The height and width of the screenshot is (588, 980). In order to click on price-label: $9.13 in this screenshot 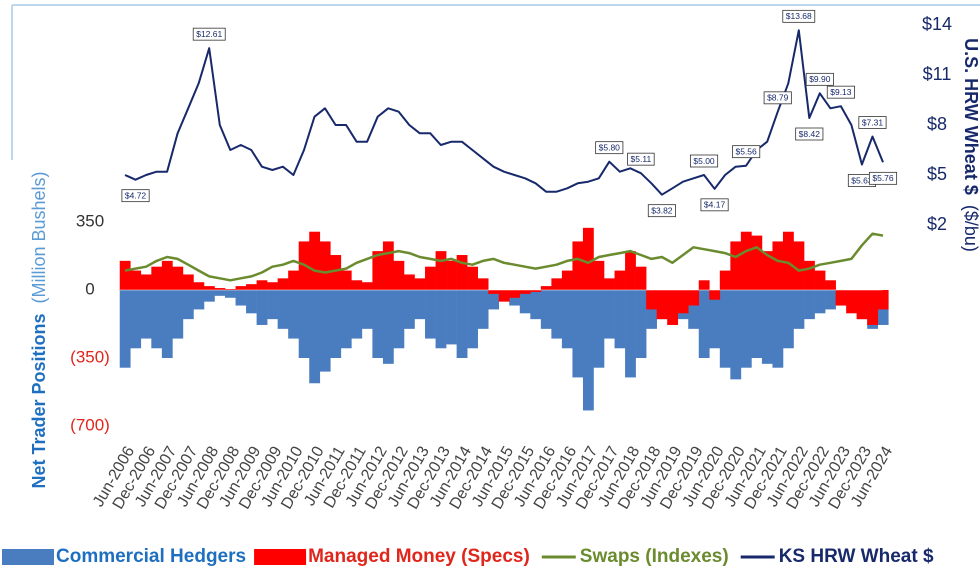, I will do `click(840, 92)`.